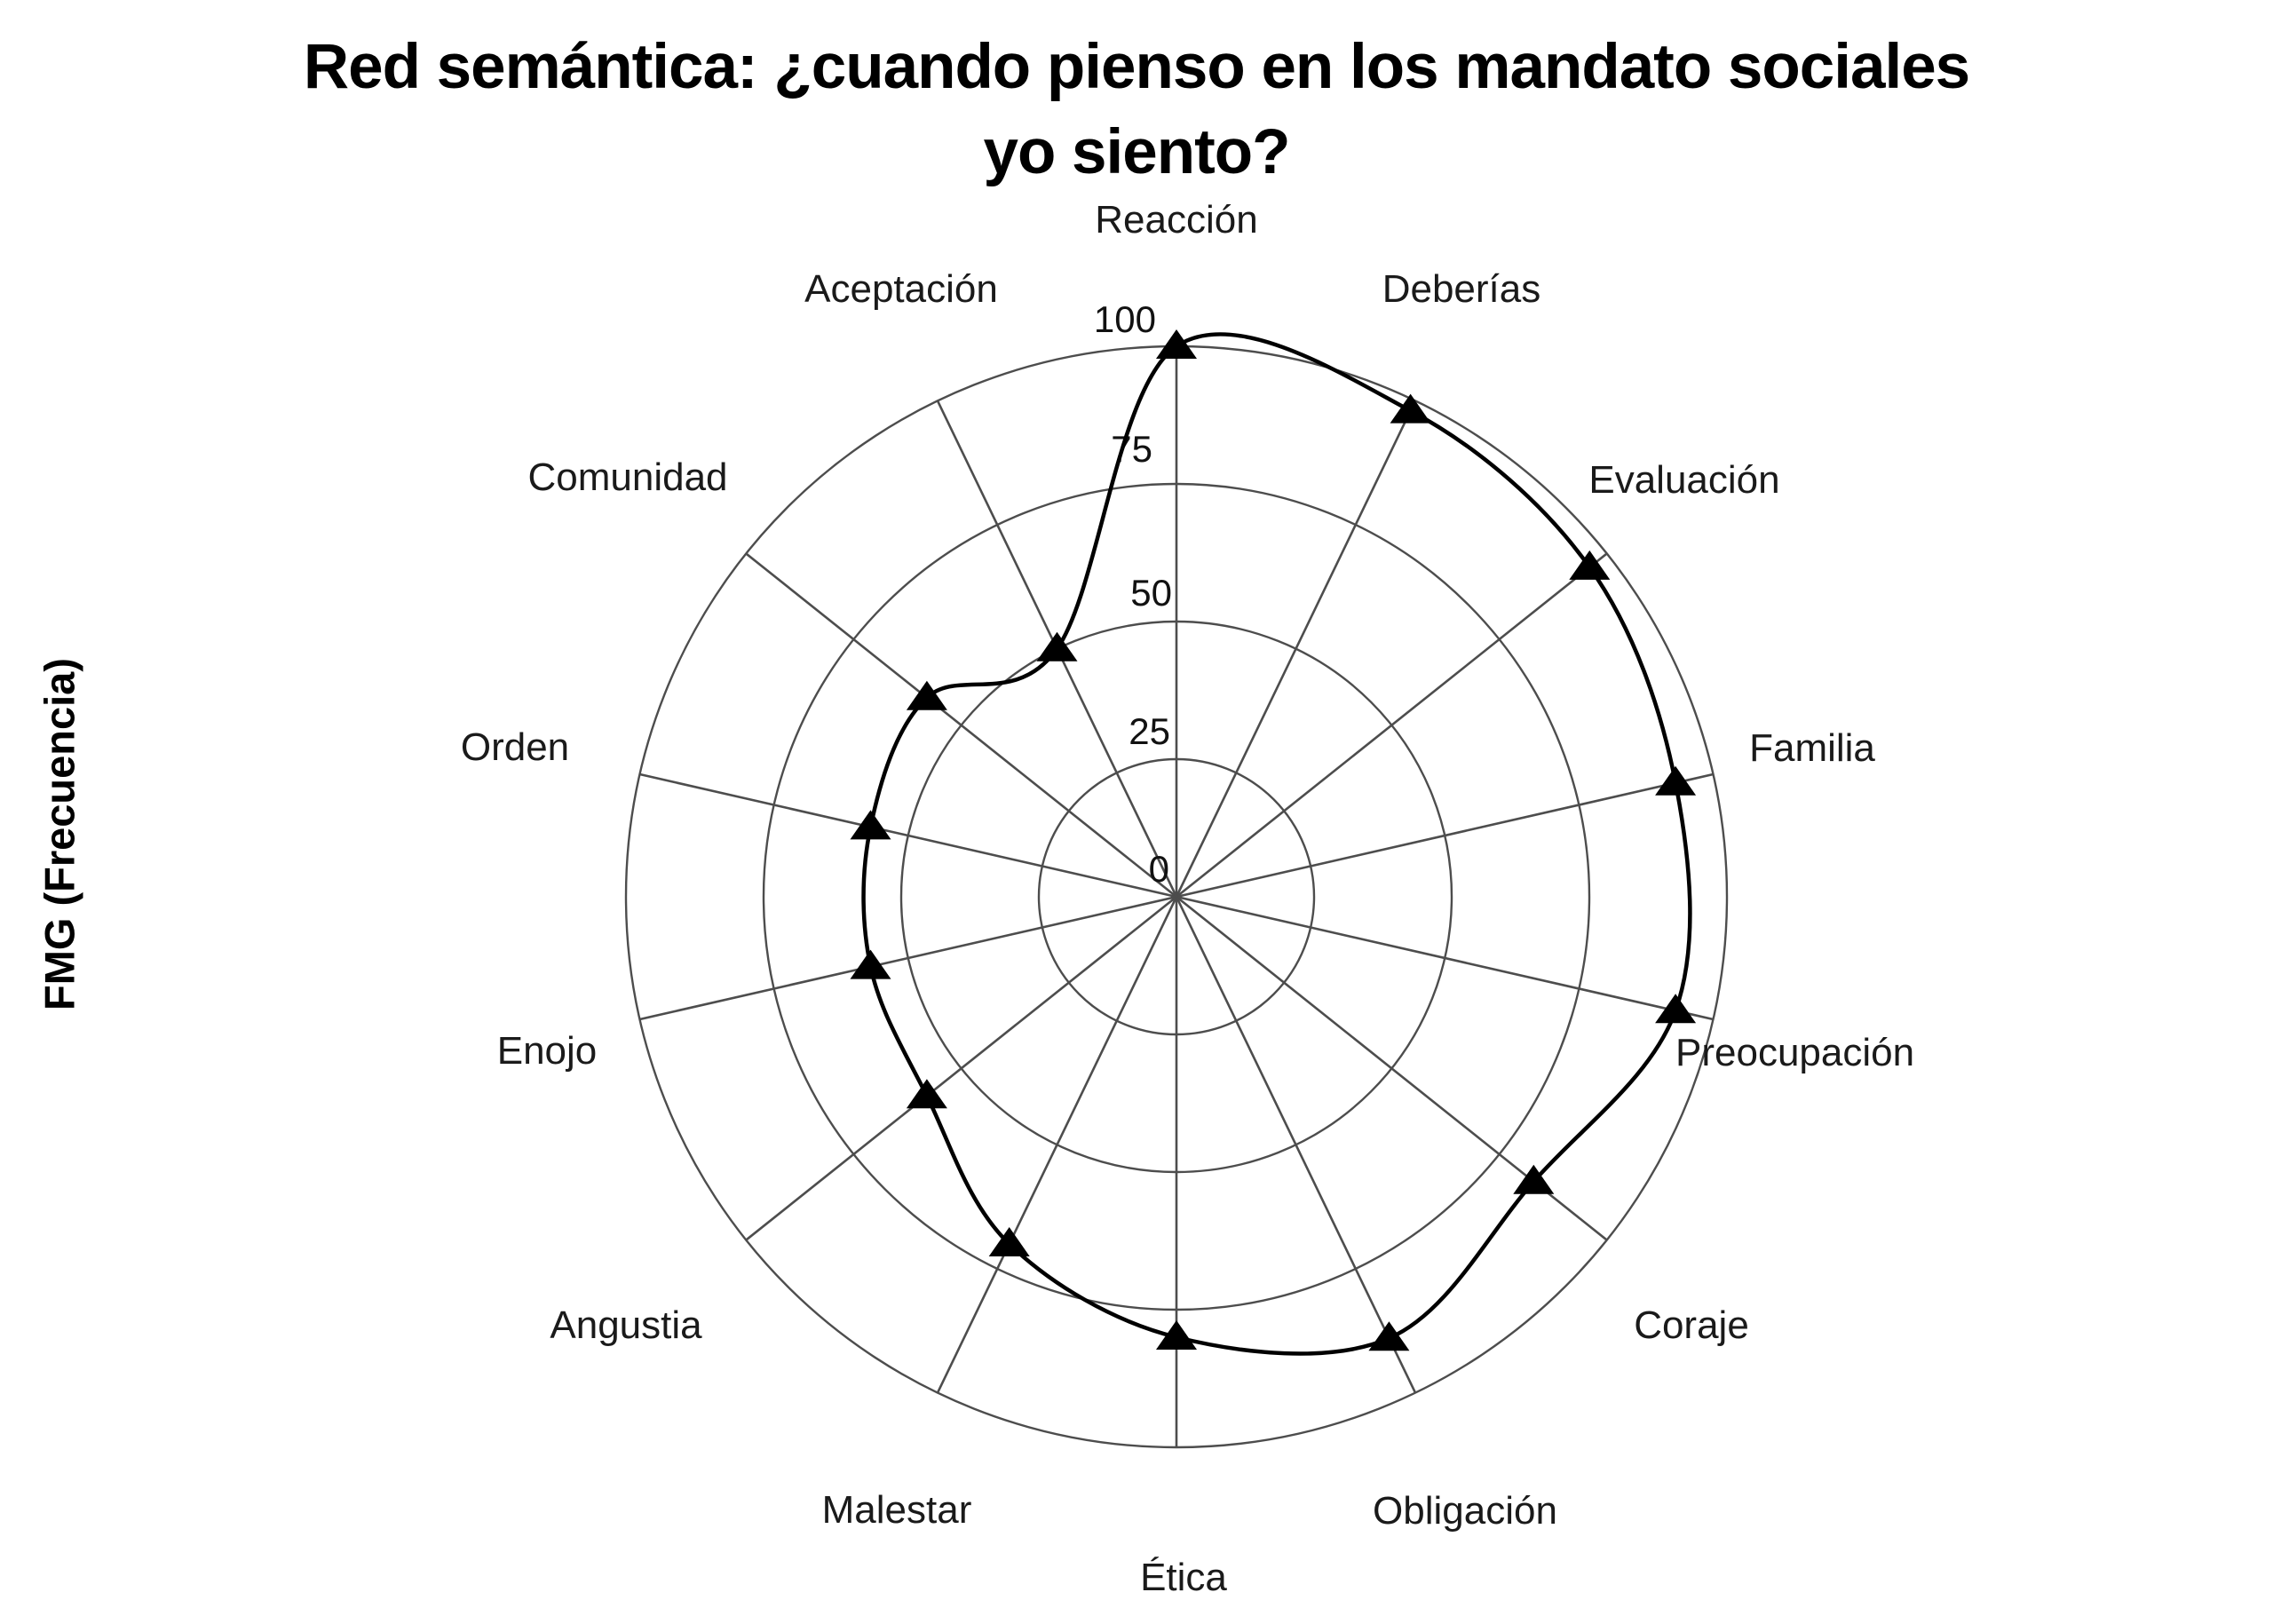 The height and width of the screenshot is (1624, 2273). Describe the element at coordinates (1177, 344) in the screenshot. I see `data-marker-reaccion` at that location.